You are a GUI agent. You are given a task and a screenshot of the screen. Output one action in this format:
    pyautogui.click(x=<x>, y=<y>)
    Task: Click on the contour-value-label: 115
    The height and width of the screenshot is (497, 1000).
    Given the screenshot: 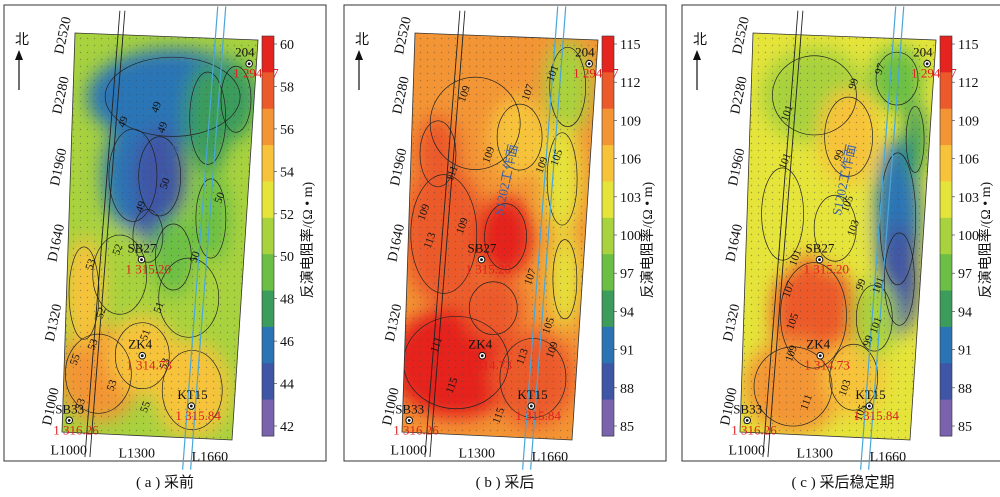 What is the action you would take?
    pyautogui.click(x=498, y=416)
    